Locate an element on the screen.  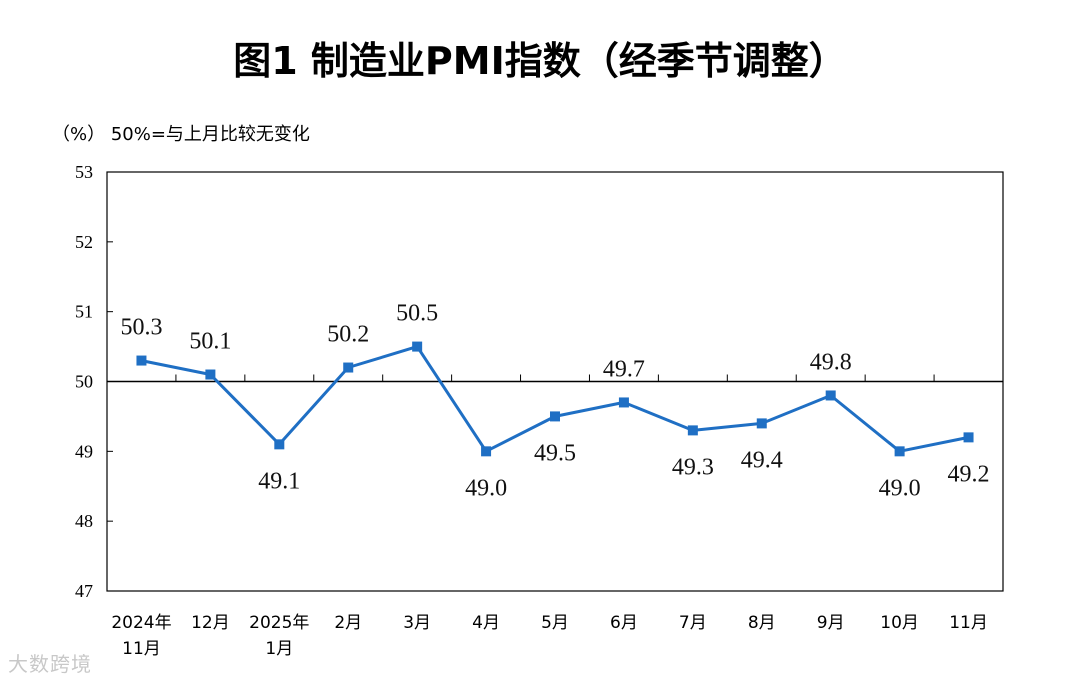
data-value-label: 49.8 is located at coordinates (831, 362).